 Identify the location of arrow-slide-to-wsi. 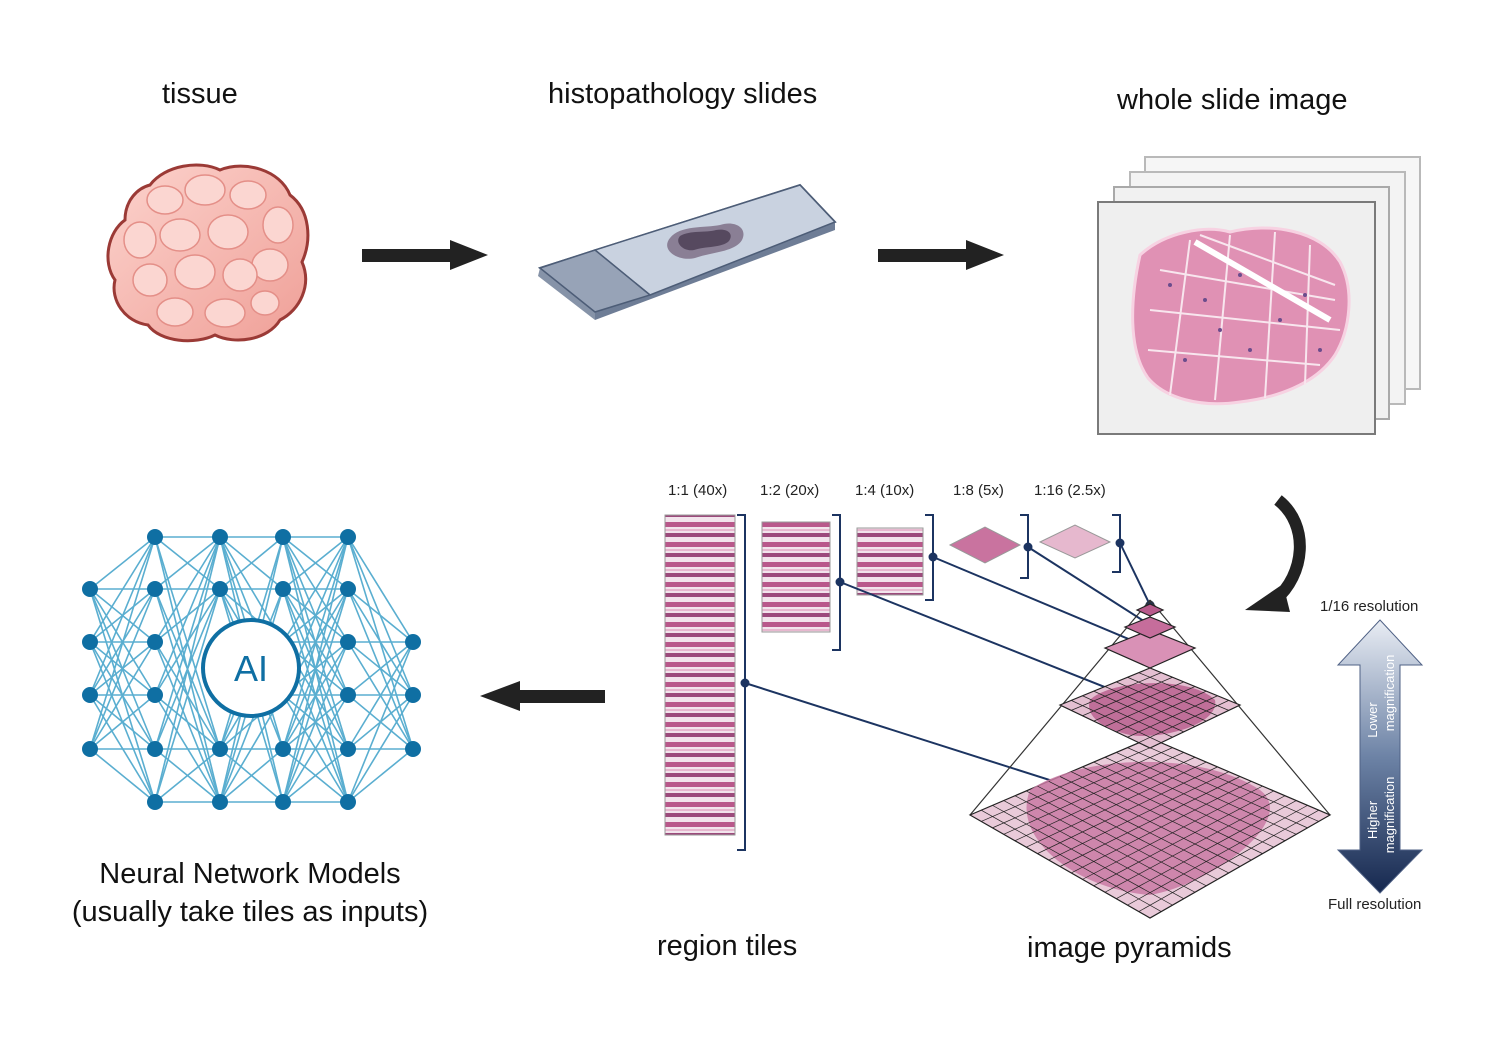
(941, 255).